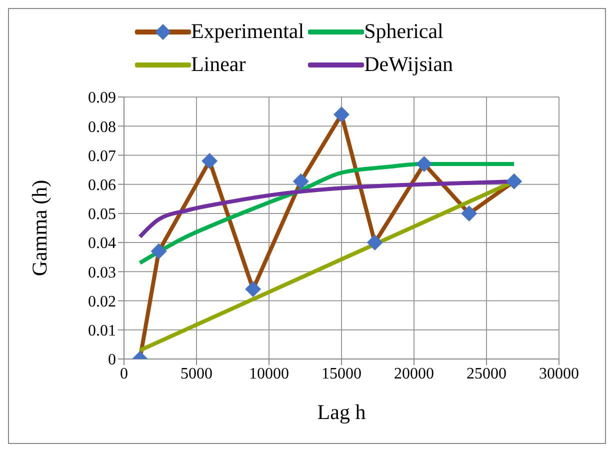 This screenshot has height=450, width=614. I want to click on y-tick-label: 0.06, so click(102, 185).